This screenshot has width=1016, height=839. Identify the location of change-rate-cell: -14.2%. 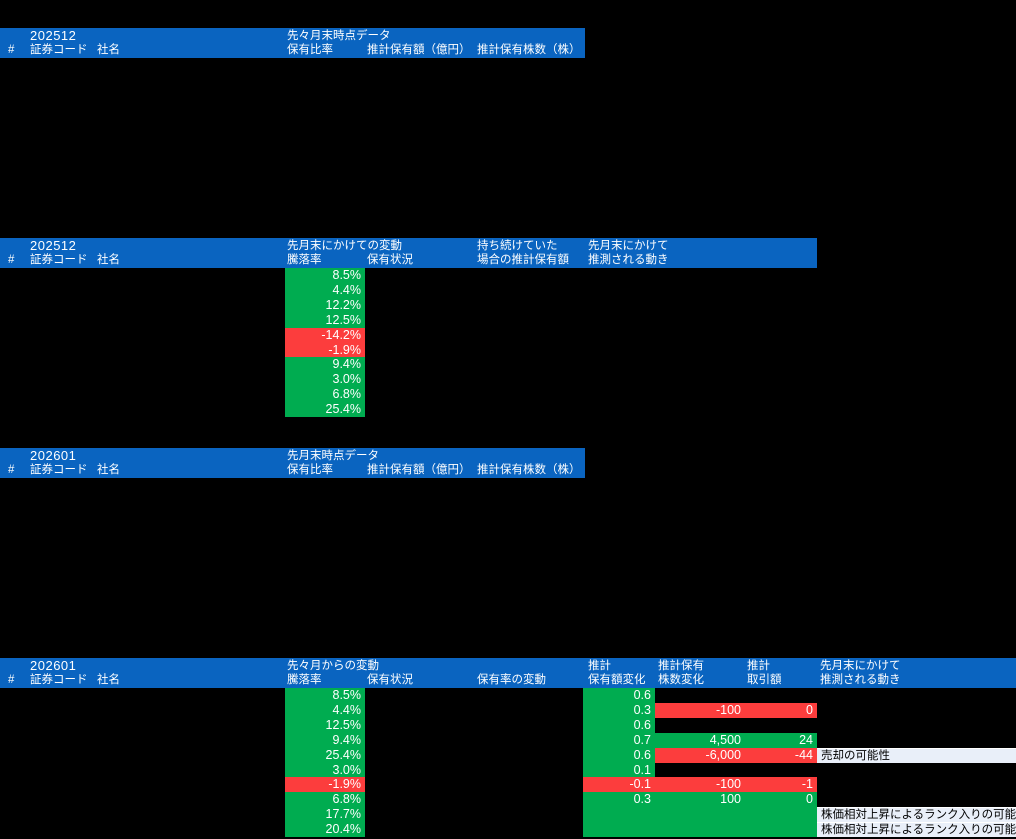
(325, 335).